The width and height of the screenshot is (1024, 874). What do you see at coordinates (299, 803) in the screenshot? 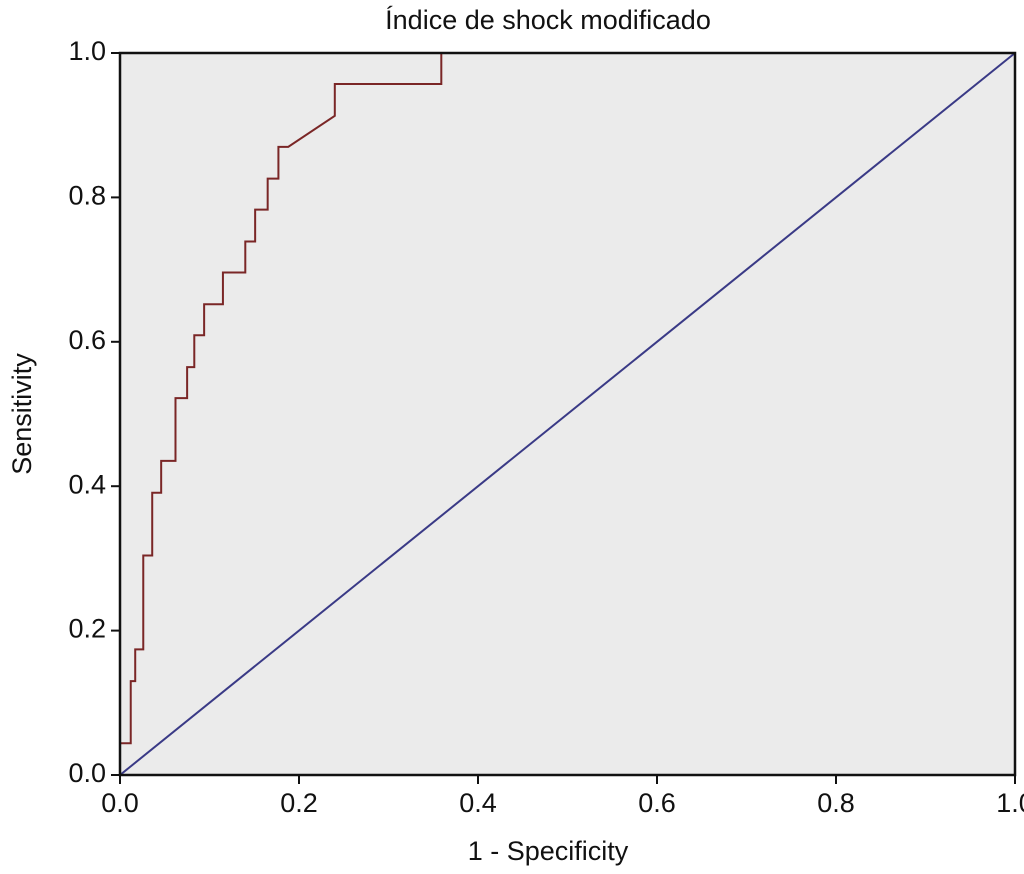
I see `x-tick-label: 0.2` at bounding box center [299, 803].